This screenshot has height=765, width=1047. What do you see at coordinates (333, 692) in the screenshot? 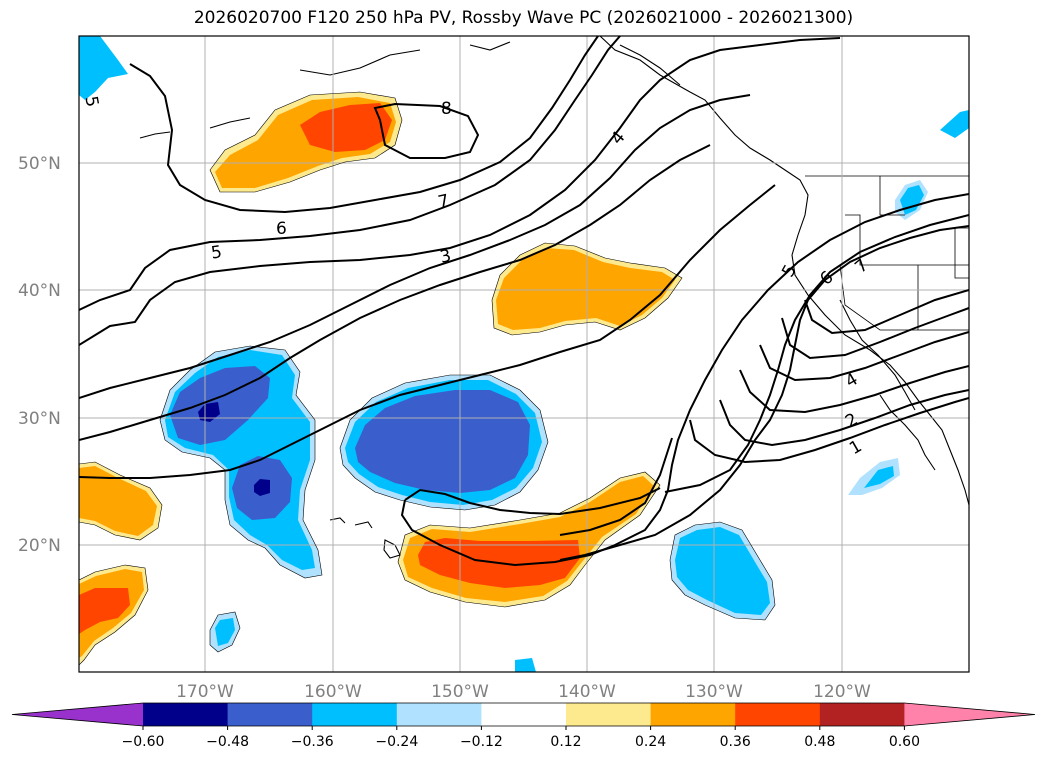
I see `lon-label-160w: 160°W` at bounding box center [333, 692].